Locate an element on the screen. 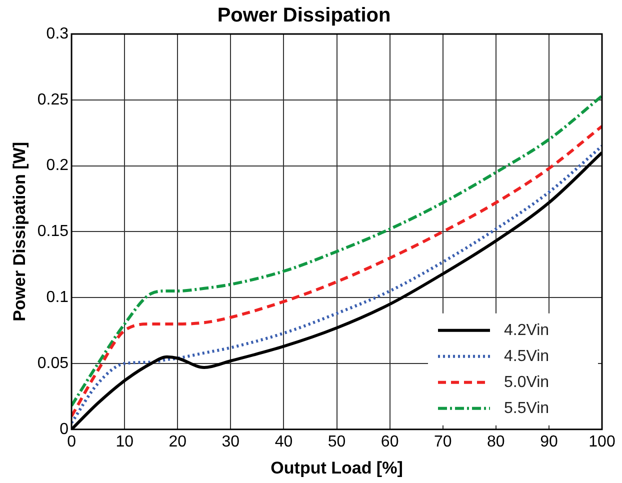 This screenshot has height=483, width=622. x-tick-label: 90 is located at coordinates (549, 441).